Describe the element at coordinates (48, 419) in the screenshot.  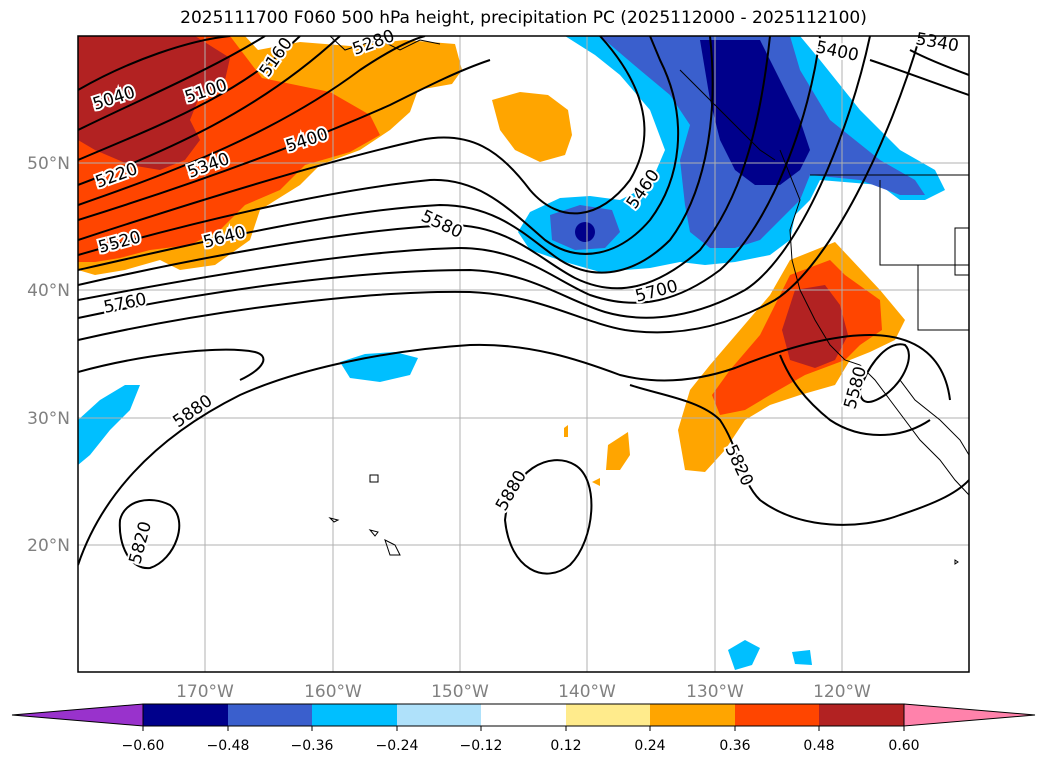
I see `lat-label: 30°N` at that location.